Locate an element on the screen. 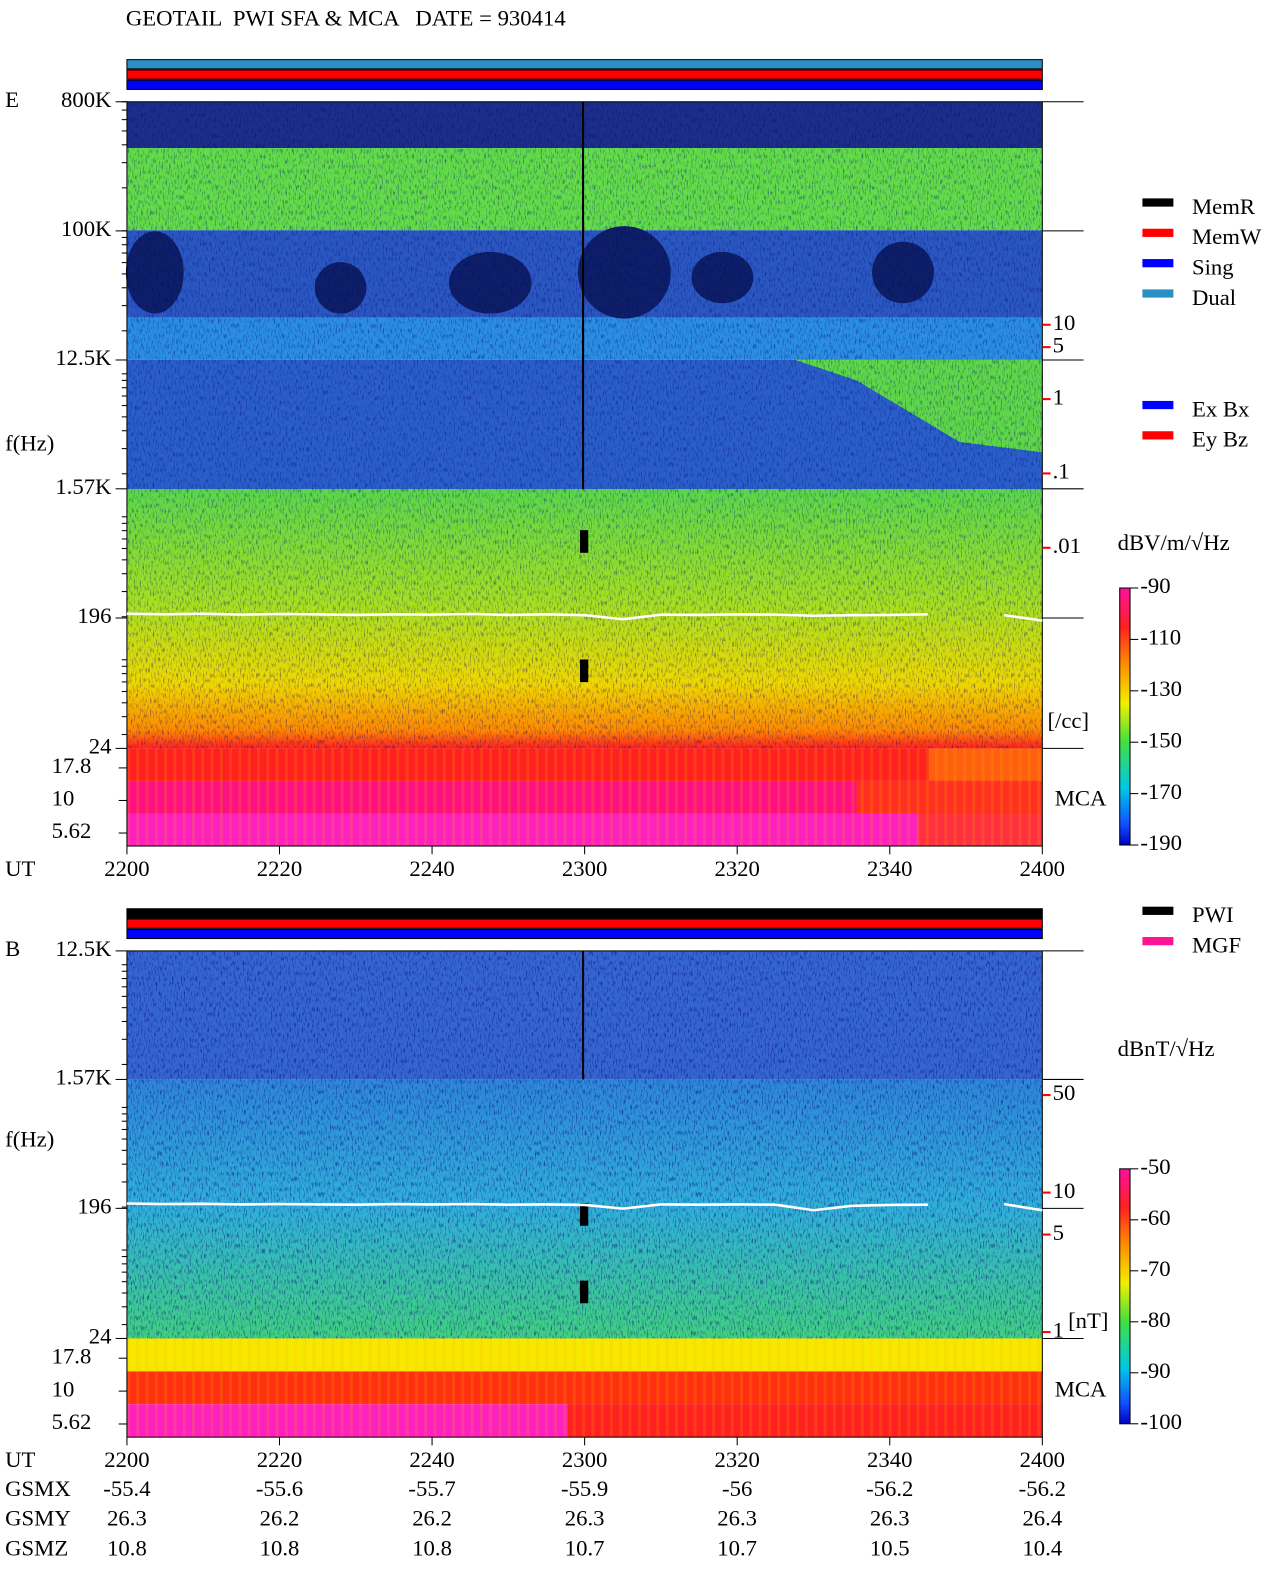 The image size is (1280, 1593). y2-axis-label: [/cc] is located at coordinates (1068, 720).